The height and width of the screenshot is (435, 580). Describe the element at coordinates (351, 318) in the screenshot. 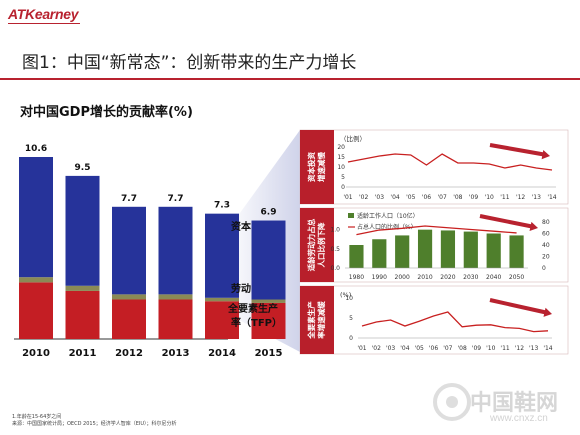

I see `panel3-ytick: 5` at that location.